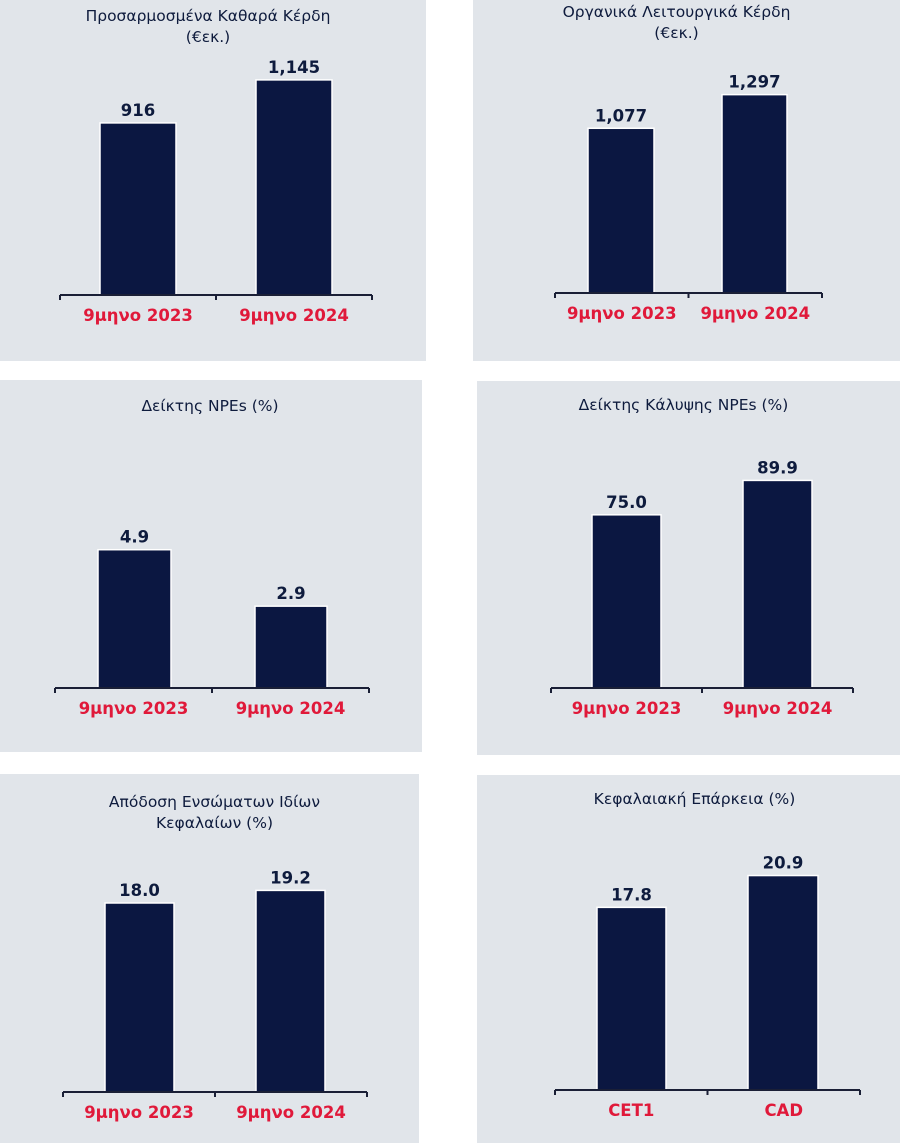 The width and height of the screenshot is (900, 1143). What do you see at coordinates (783, 863) in the screenshot?
I see `bar-value-label: 20.9` at bounding box center [783, 863].